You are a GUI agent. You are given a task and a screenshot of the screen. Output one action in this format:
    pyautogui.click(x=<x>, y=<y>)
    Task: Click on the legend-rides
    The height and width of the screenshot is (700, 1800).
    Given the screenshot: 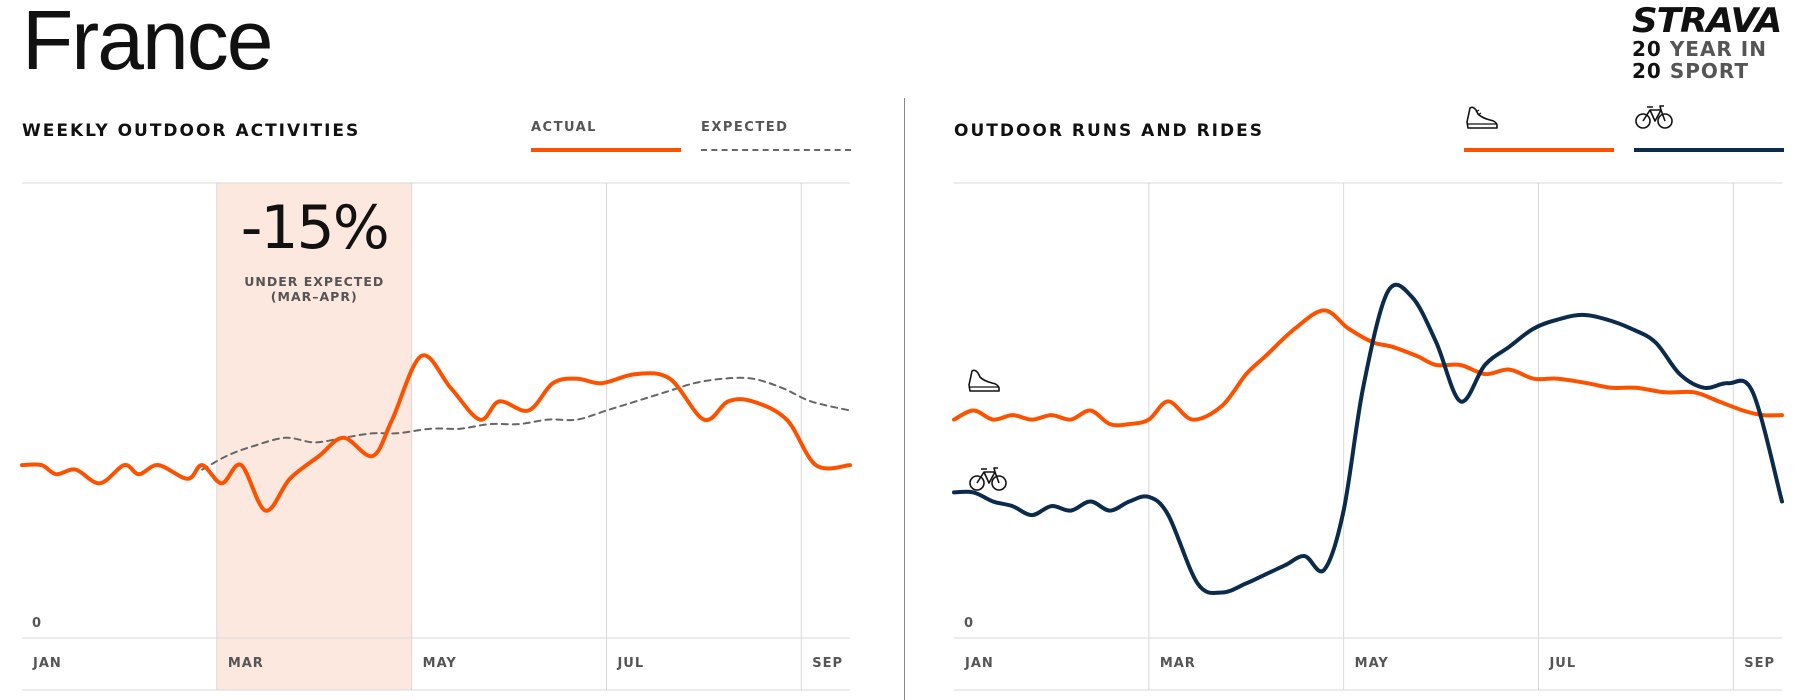 What is the action you would take?
    pyautogui.click(x=1709, y=127)
    